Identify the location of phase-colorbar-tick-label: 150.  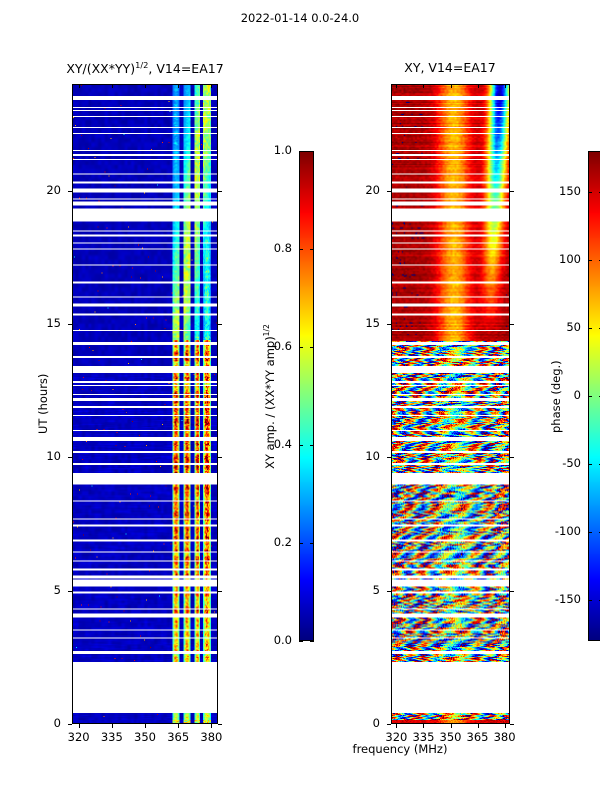
(570, 190).